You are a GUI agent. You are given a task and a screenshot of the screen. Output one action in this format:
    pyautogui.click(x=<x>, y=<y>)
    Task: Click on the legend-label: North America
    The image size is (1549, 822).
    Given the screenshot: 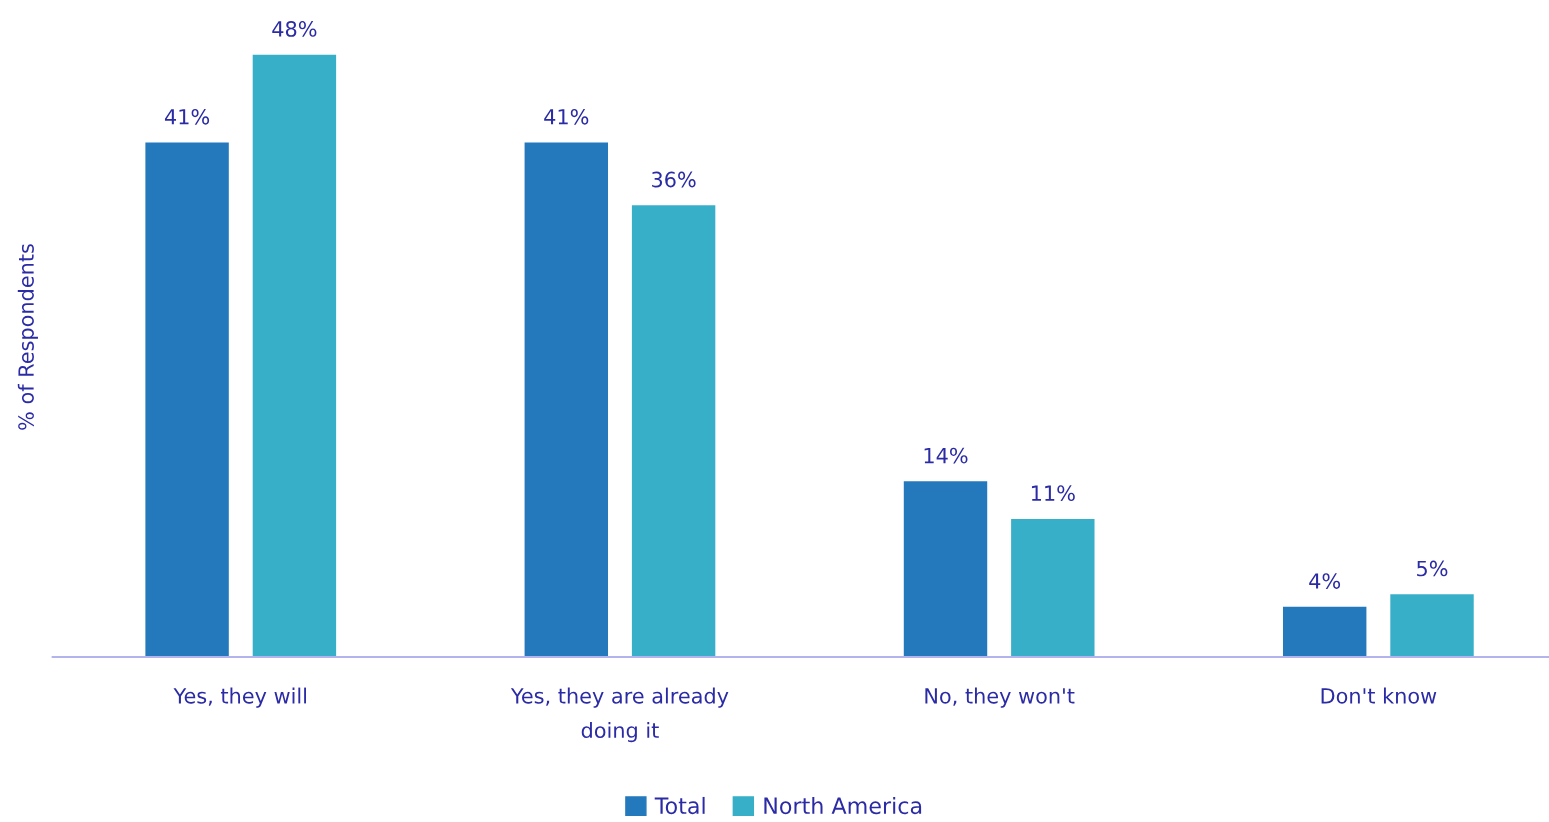 What is the action you would take?
    pyautogui.click(x=843, y=805)
    